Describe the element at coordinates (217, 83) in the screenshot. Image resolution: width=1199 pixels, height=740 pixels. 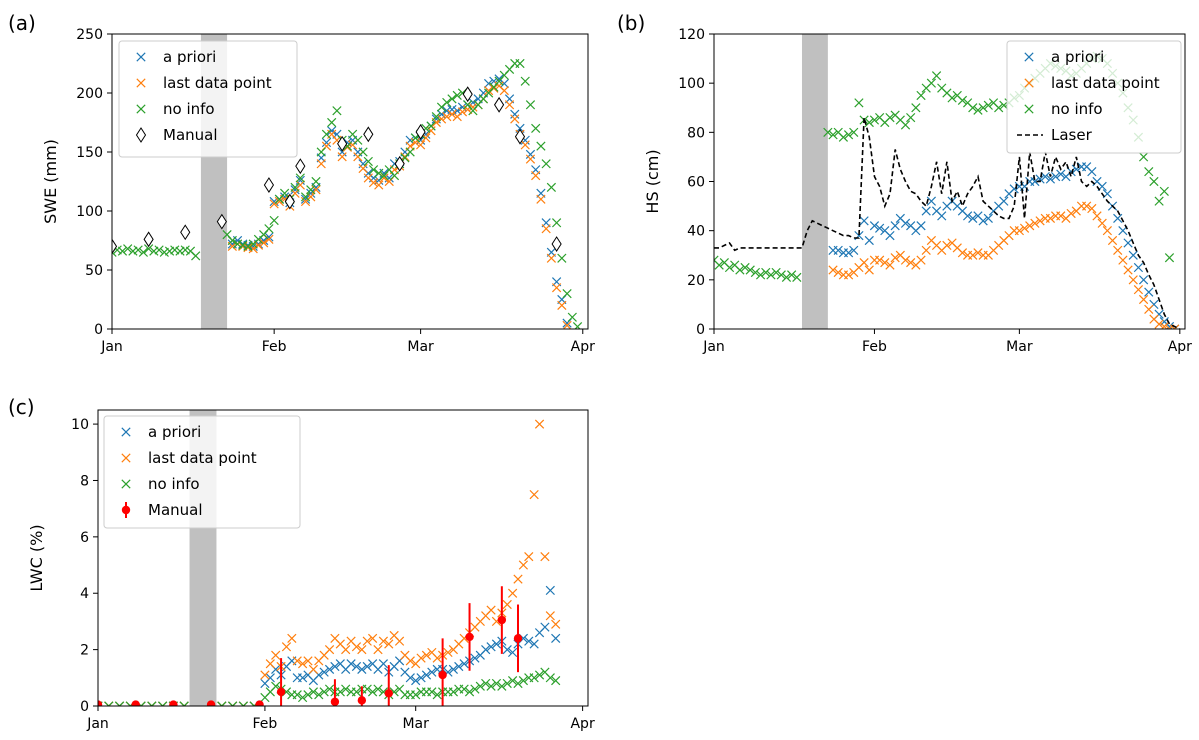
I see `legend-label: last data point` at that location.